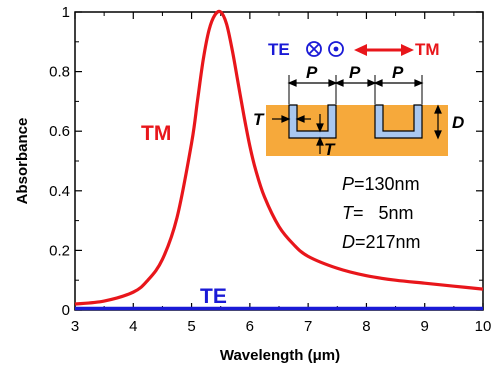  What do you see at coordinates (213, 296) in the screenshot?
I see `series-label-te: TE` at bounding box center [213, 296].